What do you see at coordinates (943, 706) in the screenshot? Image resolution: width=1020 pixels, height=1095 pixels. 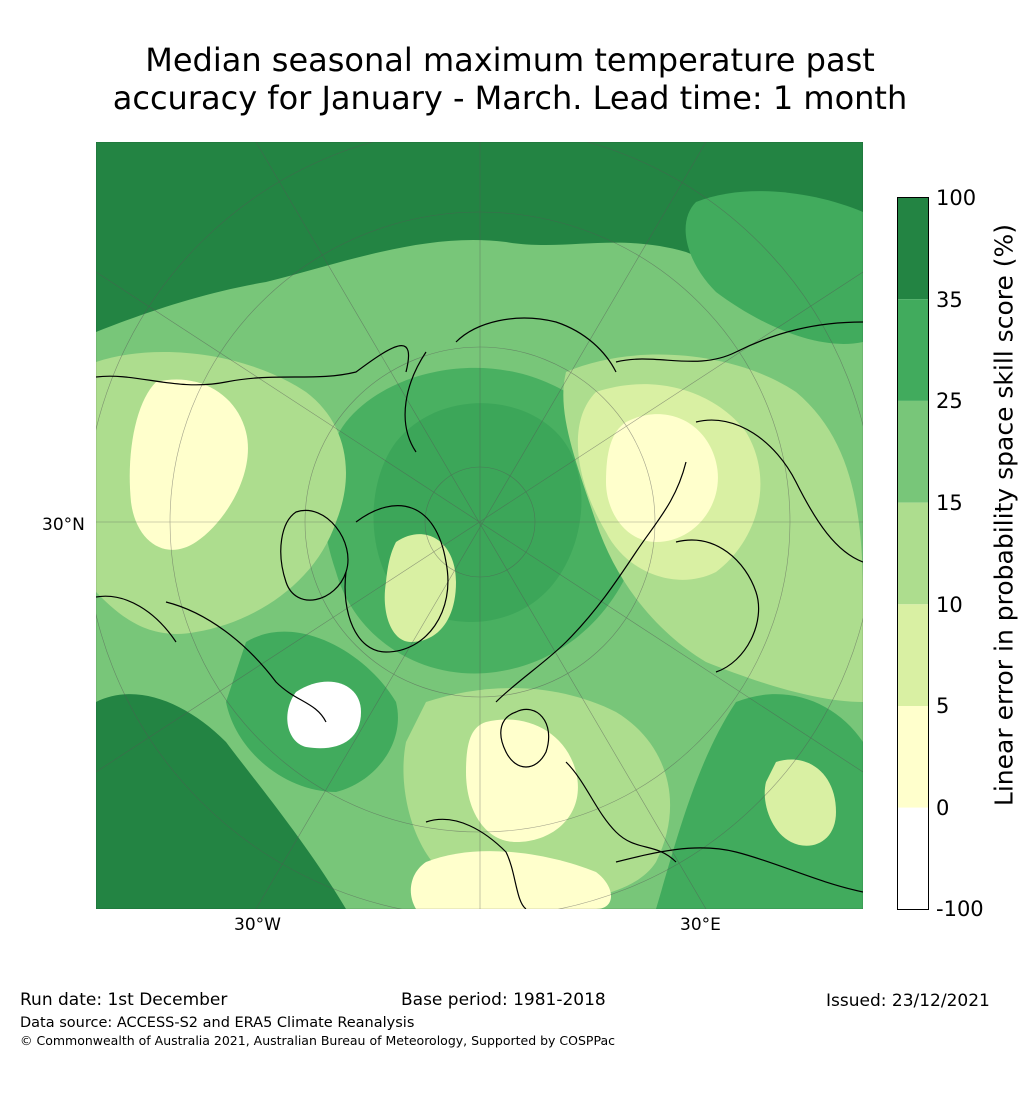 I see `colorbar-tick-5: 5` at bounding box center [943, 706].